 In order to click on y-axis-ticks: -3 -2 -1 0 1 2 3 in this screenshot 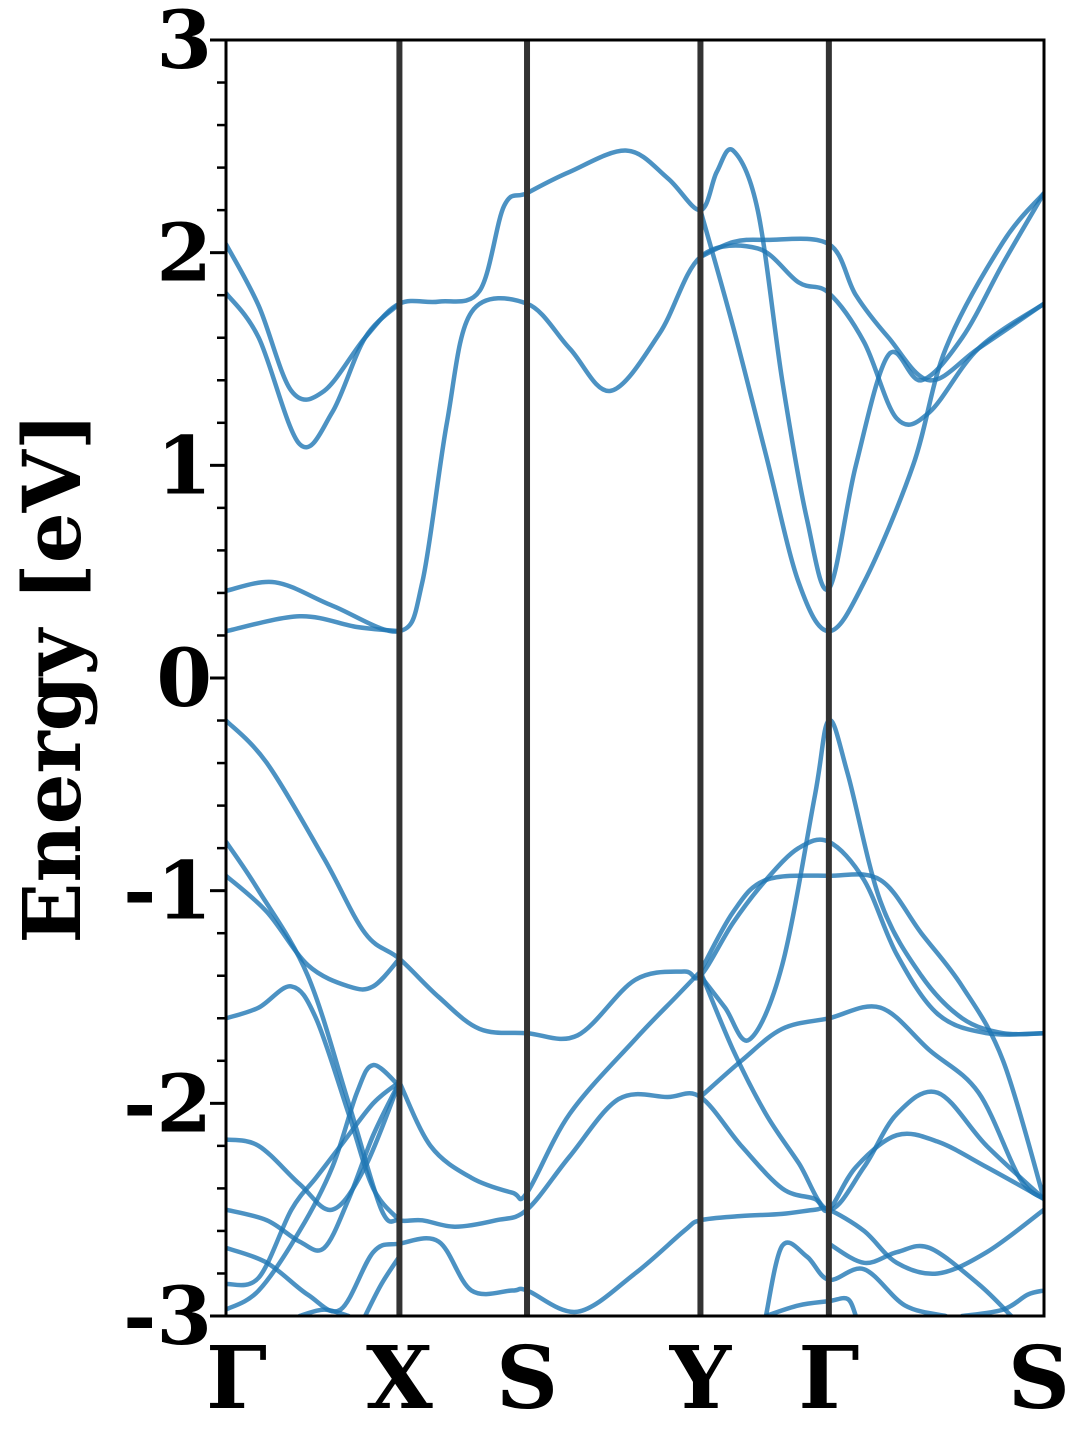, I will do `click(174, 681)`.